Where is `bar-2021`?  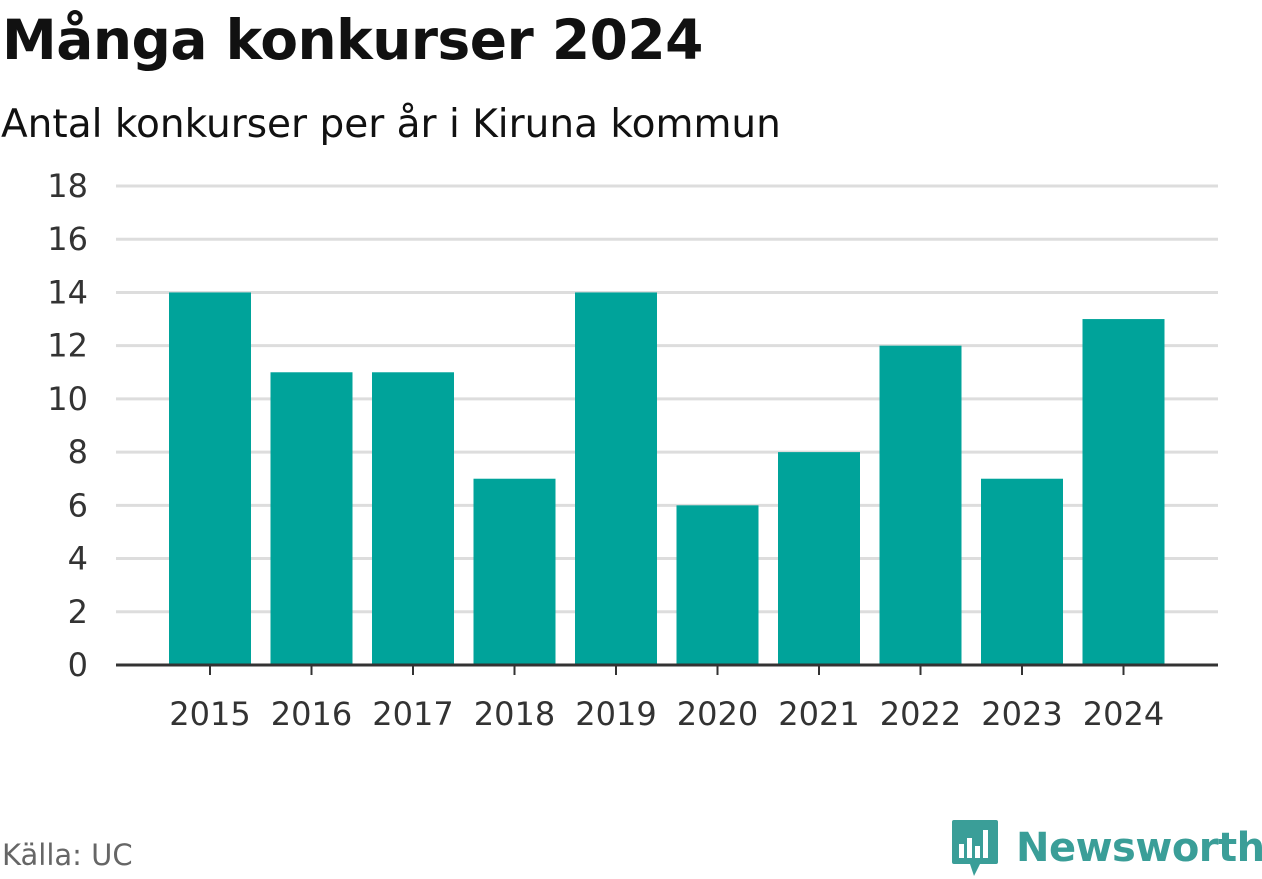
bar-2021 is located at coordinates (819, 558).